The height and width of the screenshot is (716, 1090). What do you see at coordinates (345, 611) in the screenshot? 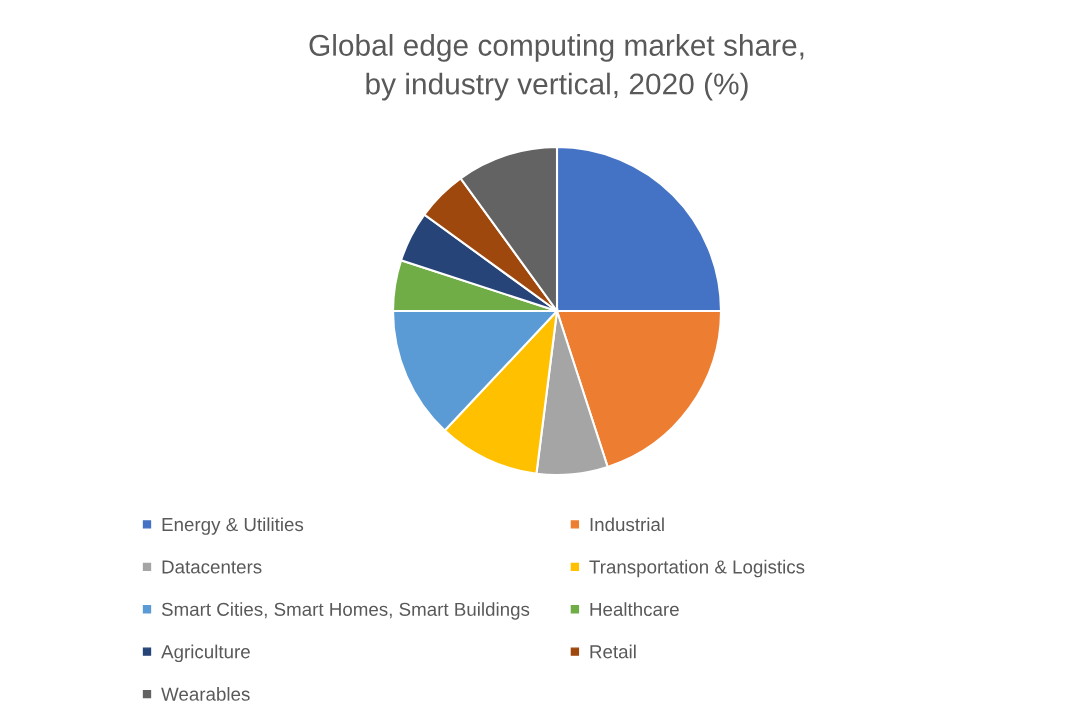
I see `legend-label: Smart Cities, Smart Homes, Smart Buildings` at bounding box center [345, 611].